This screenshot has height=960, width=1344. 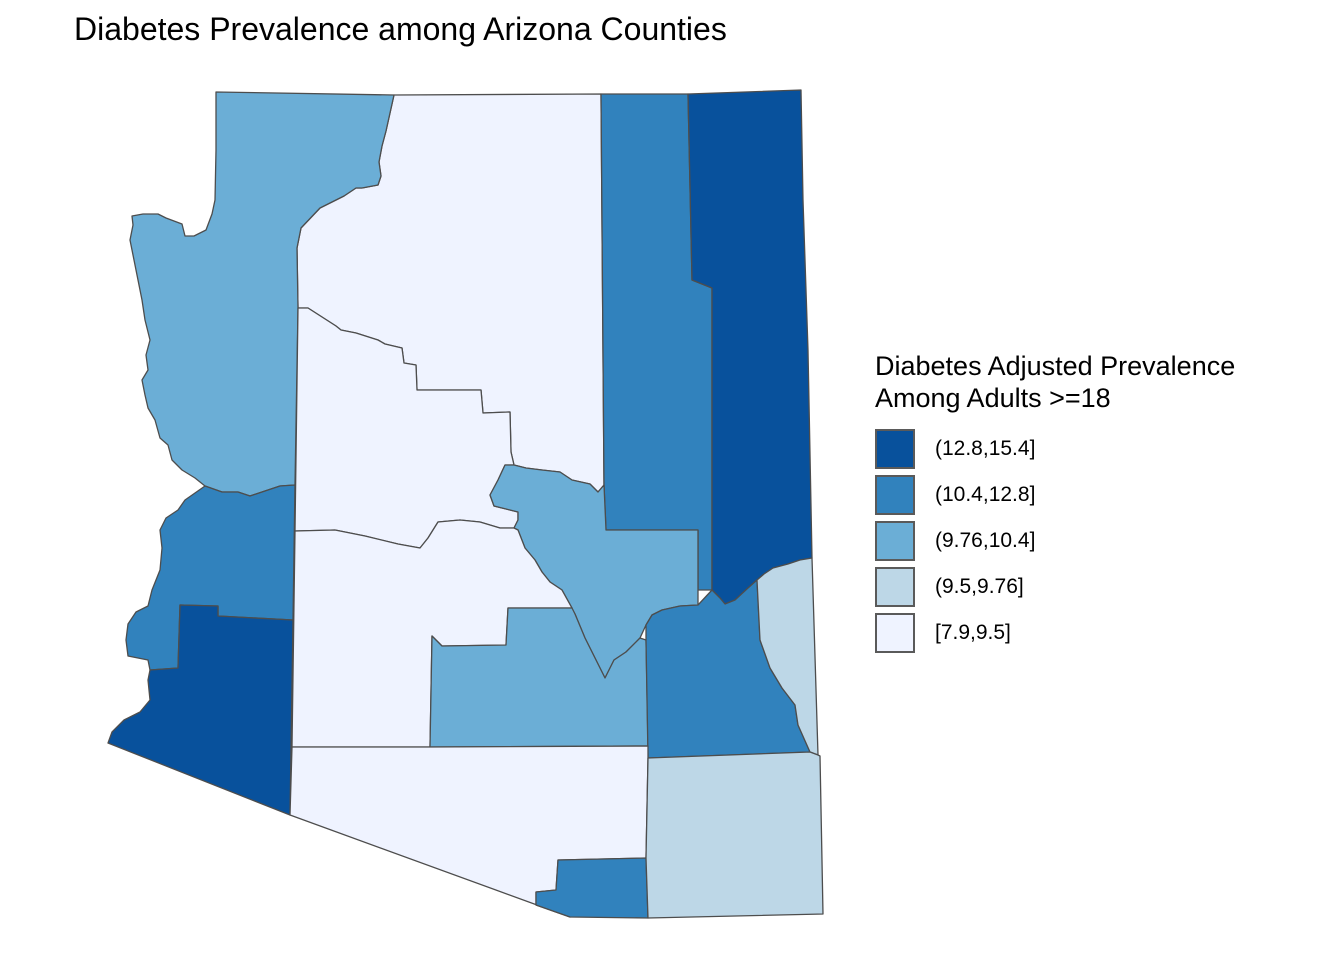 What do you see at coordinates (979, 586) in the screenshot?
I see `legend-label: (9.5,9.76]` at bounding box center [979, 586].